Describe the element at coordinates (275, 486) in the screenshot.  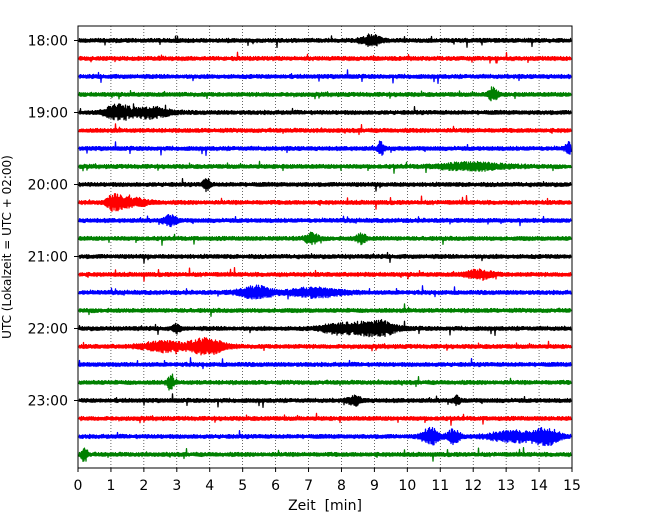
I see `x-tick-label: 6` at that location.